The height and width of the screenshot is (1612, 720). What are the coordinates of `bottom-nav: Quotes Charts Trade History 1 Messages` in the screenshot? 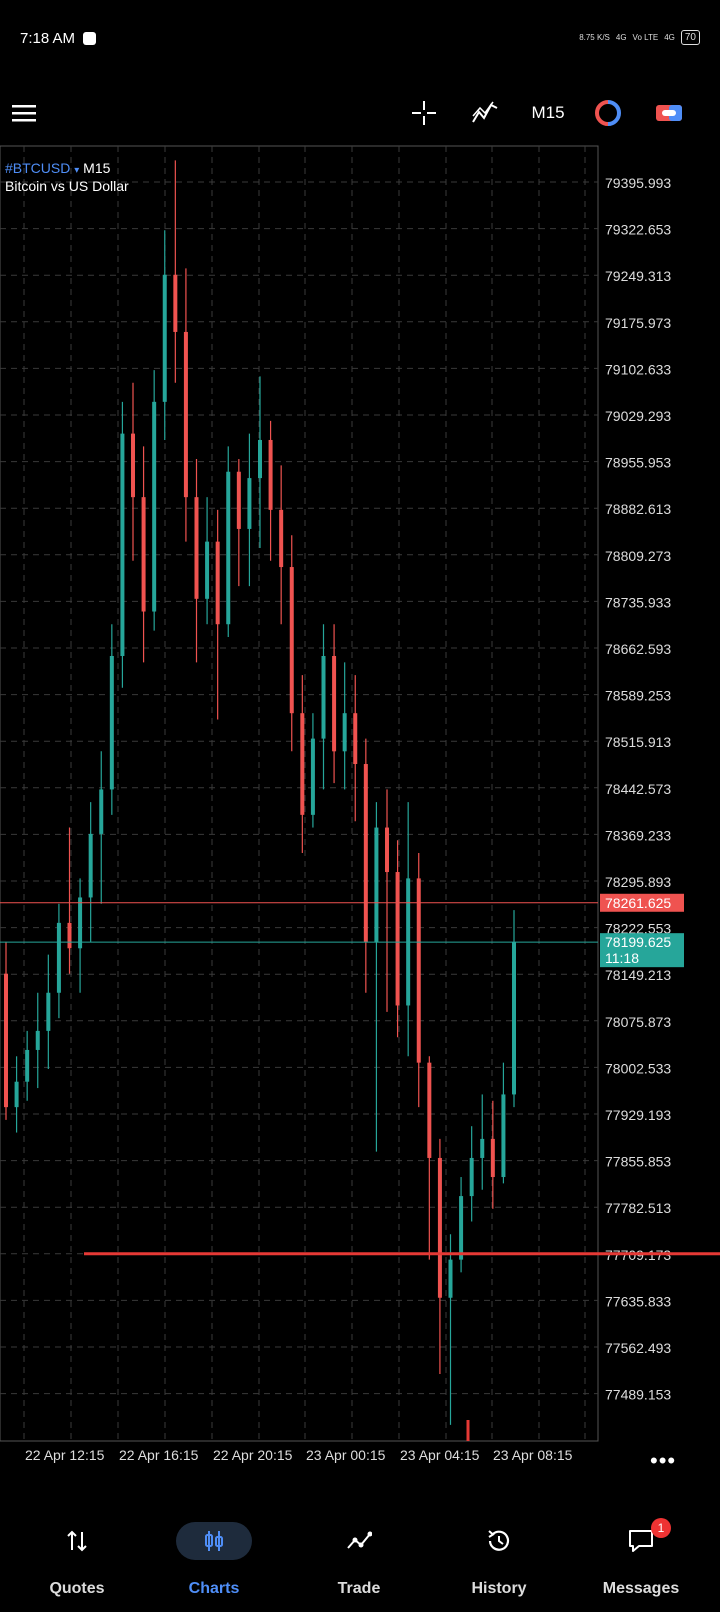 It's located at (360, 1561).